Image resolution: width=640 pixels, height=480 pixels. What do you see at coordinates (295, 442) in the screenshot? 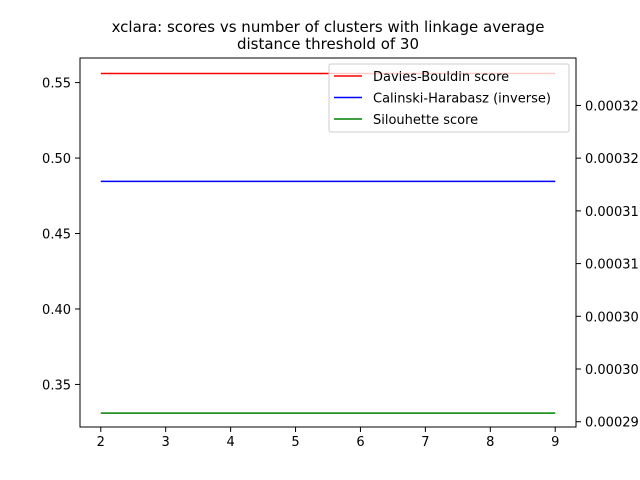
I see `x-tick-label: 5` at bounding box center [295, 442].